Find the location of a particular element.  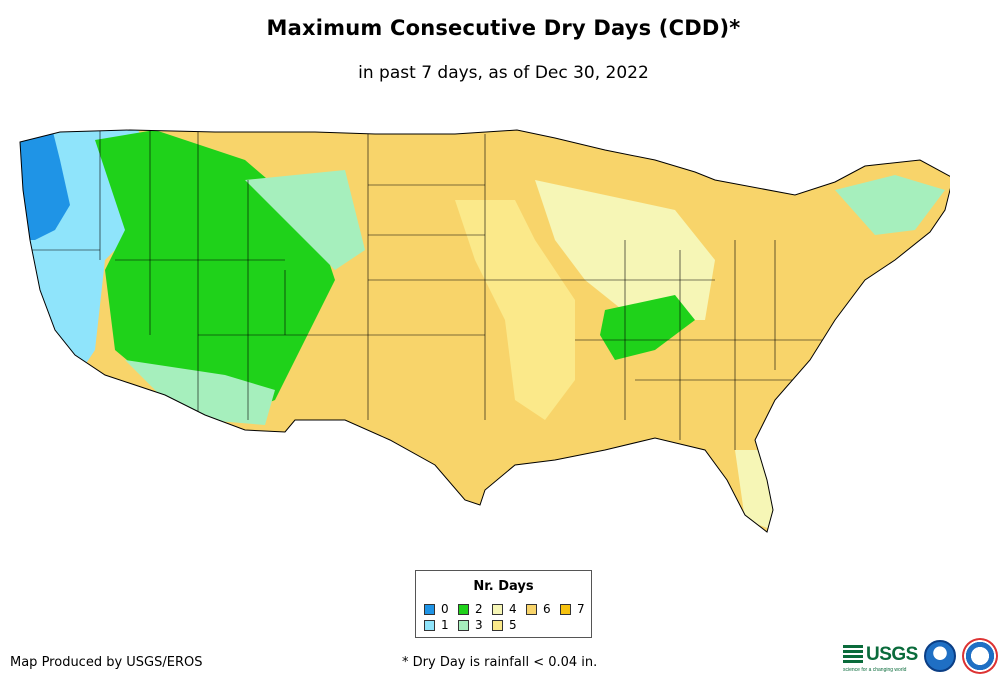

legend-label: 2 is located at coordinates (479, 609).